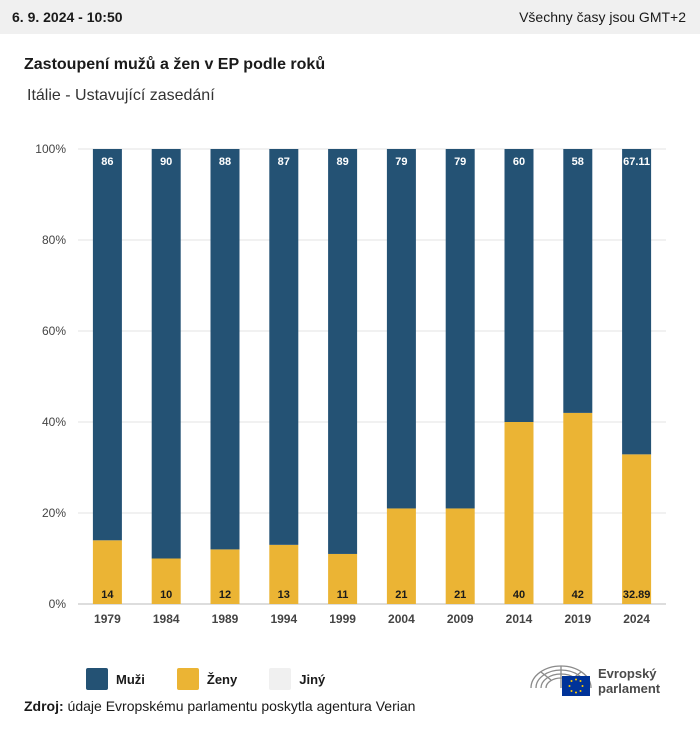  I want to click on data-label: 58, so click(578, 162).